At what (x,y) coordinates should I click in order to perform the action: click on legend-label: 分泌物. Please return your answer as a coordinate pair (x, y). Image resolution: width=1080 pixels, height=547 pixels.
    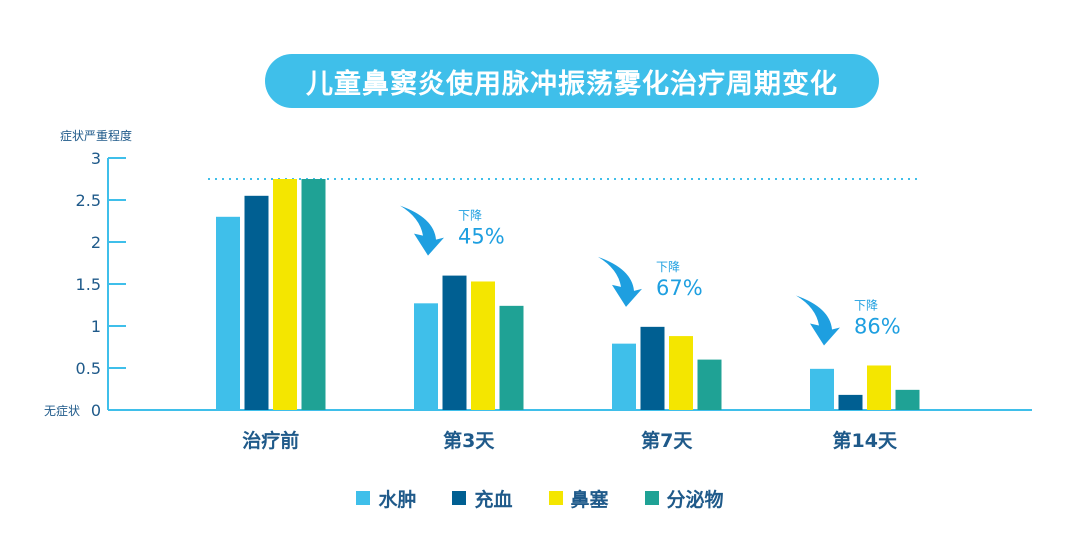
    Looking at the image, I should click on (695, 499).